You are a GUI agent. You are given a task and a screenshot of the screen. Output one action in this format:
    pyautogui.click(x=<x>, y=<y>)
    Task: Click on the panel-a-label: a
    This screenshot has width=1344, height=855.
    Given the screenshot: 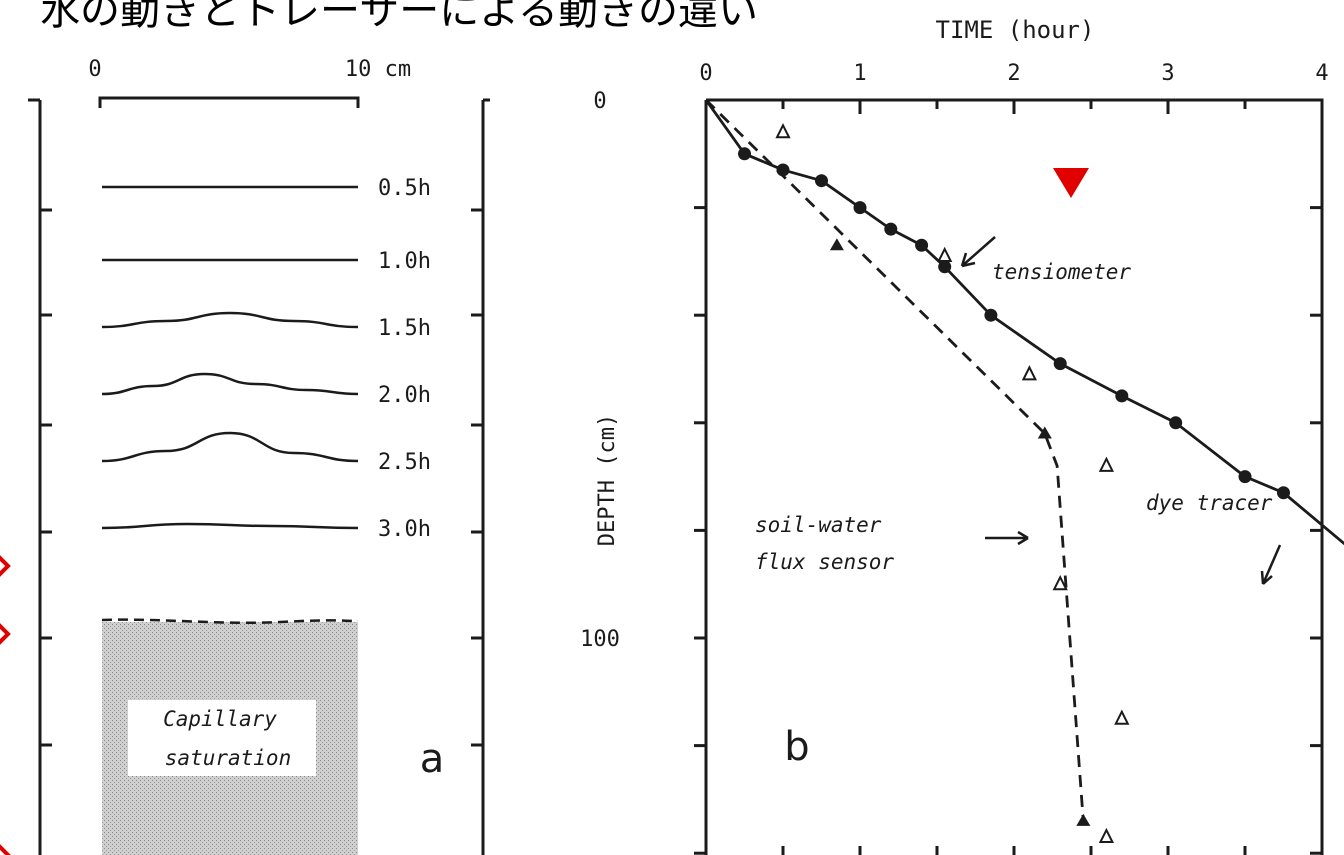 What is the action you would take?
    pyautogui.click(x=432, y=759)
    